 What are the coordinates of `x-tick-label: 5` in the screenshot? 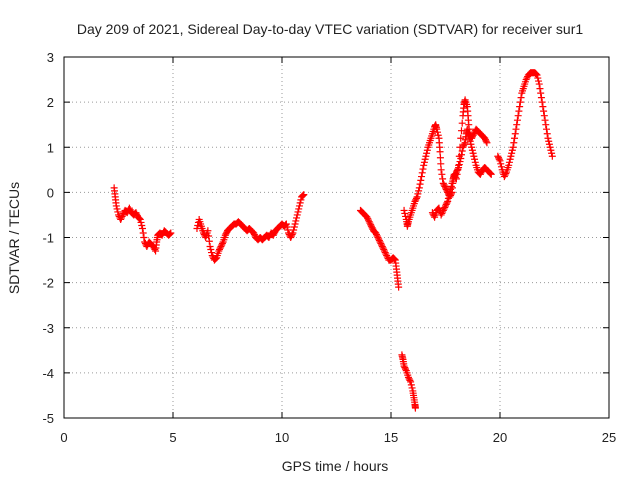 It's located at (172, 437).